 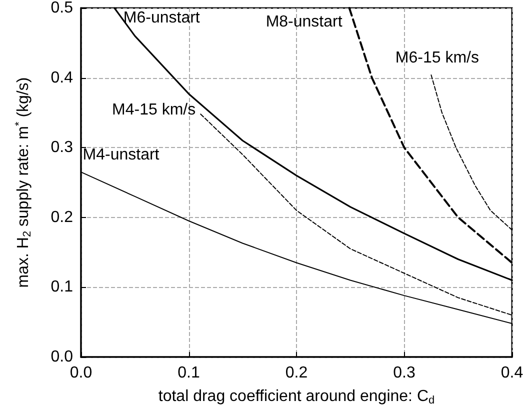 What do you see at coordinates (404, 373) in the screenshot?
I see `x-tick-label: 0.3` at bounding box center [404, 373].